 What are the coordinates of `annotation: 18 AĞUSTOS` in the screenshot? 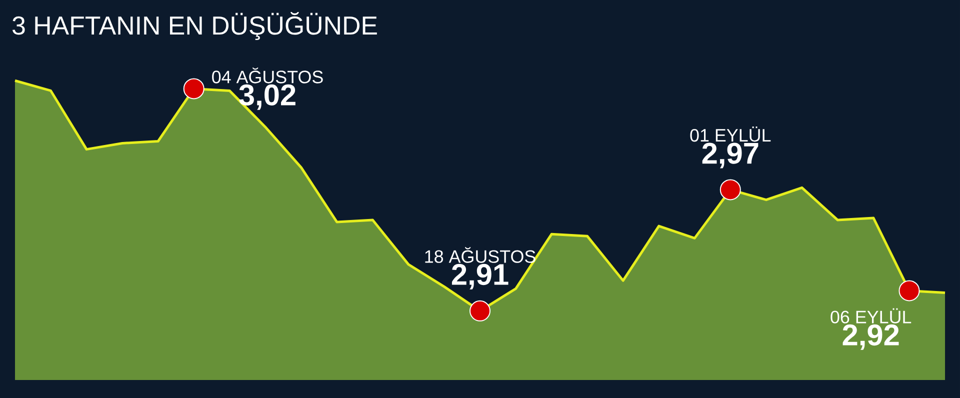 It's located at (480, 255).